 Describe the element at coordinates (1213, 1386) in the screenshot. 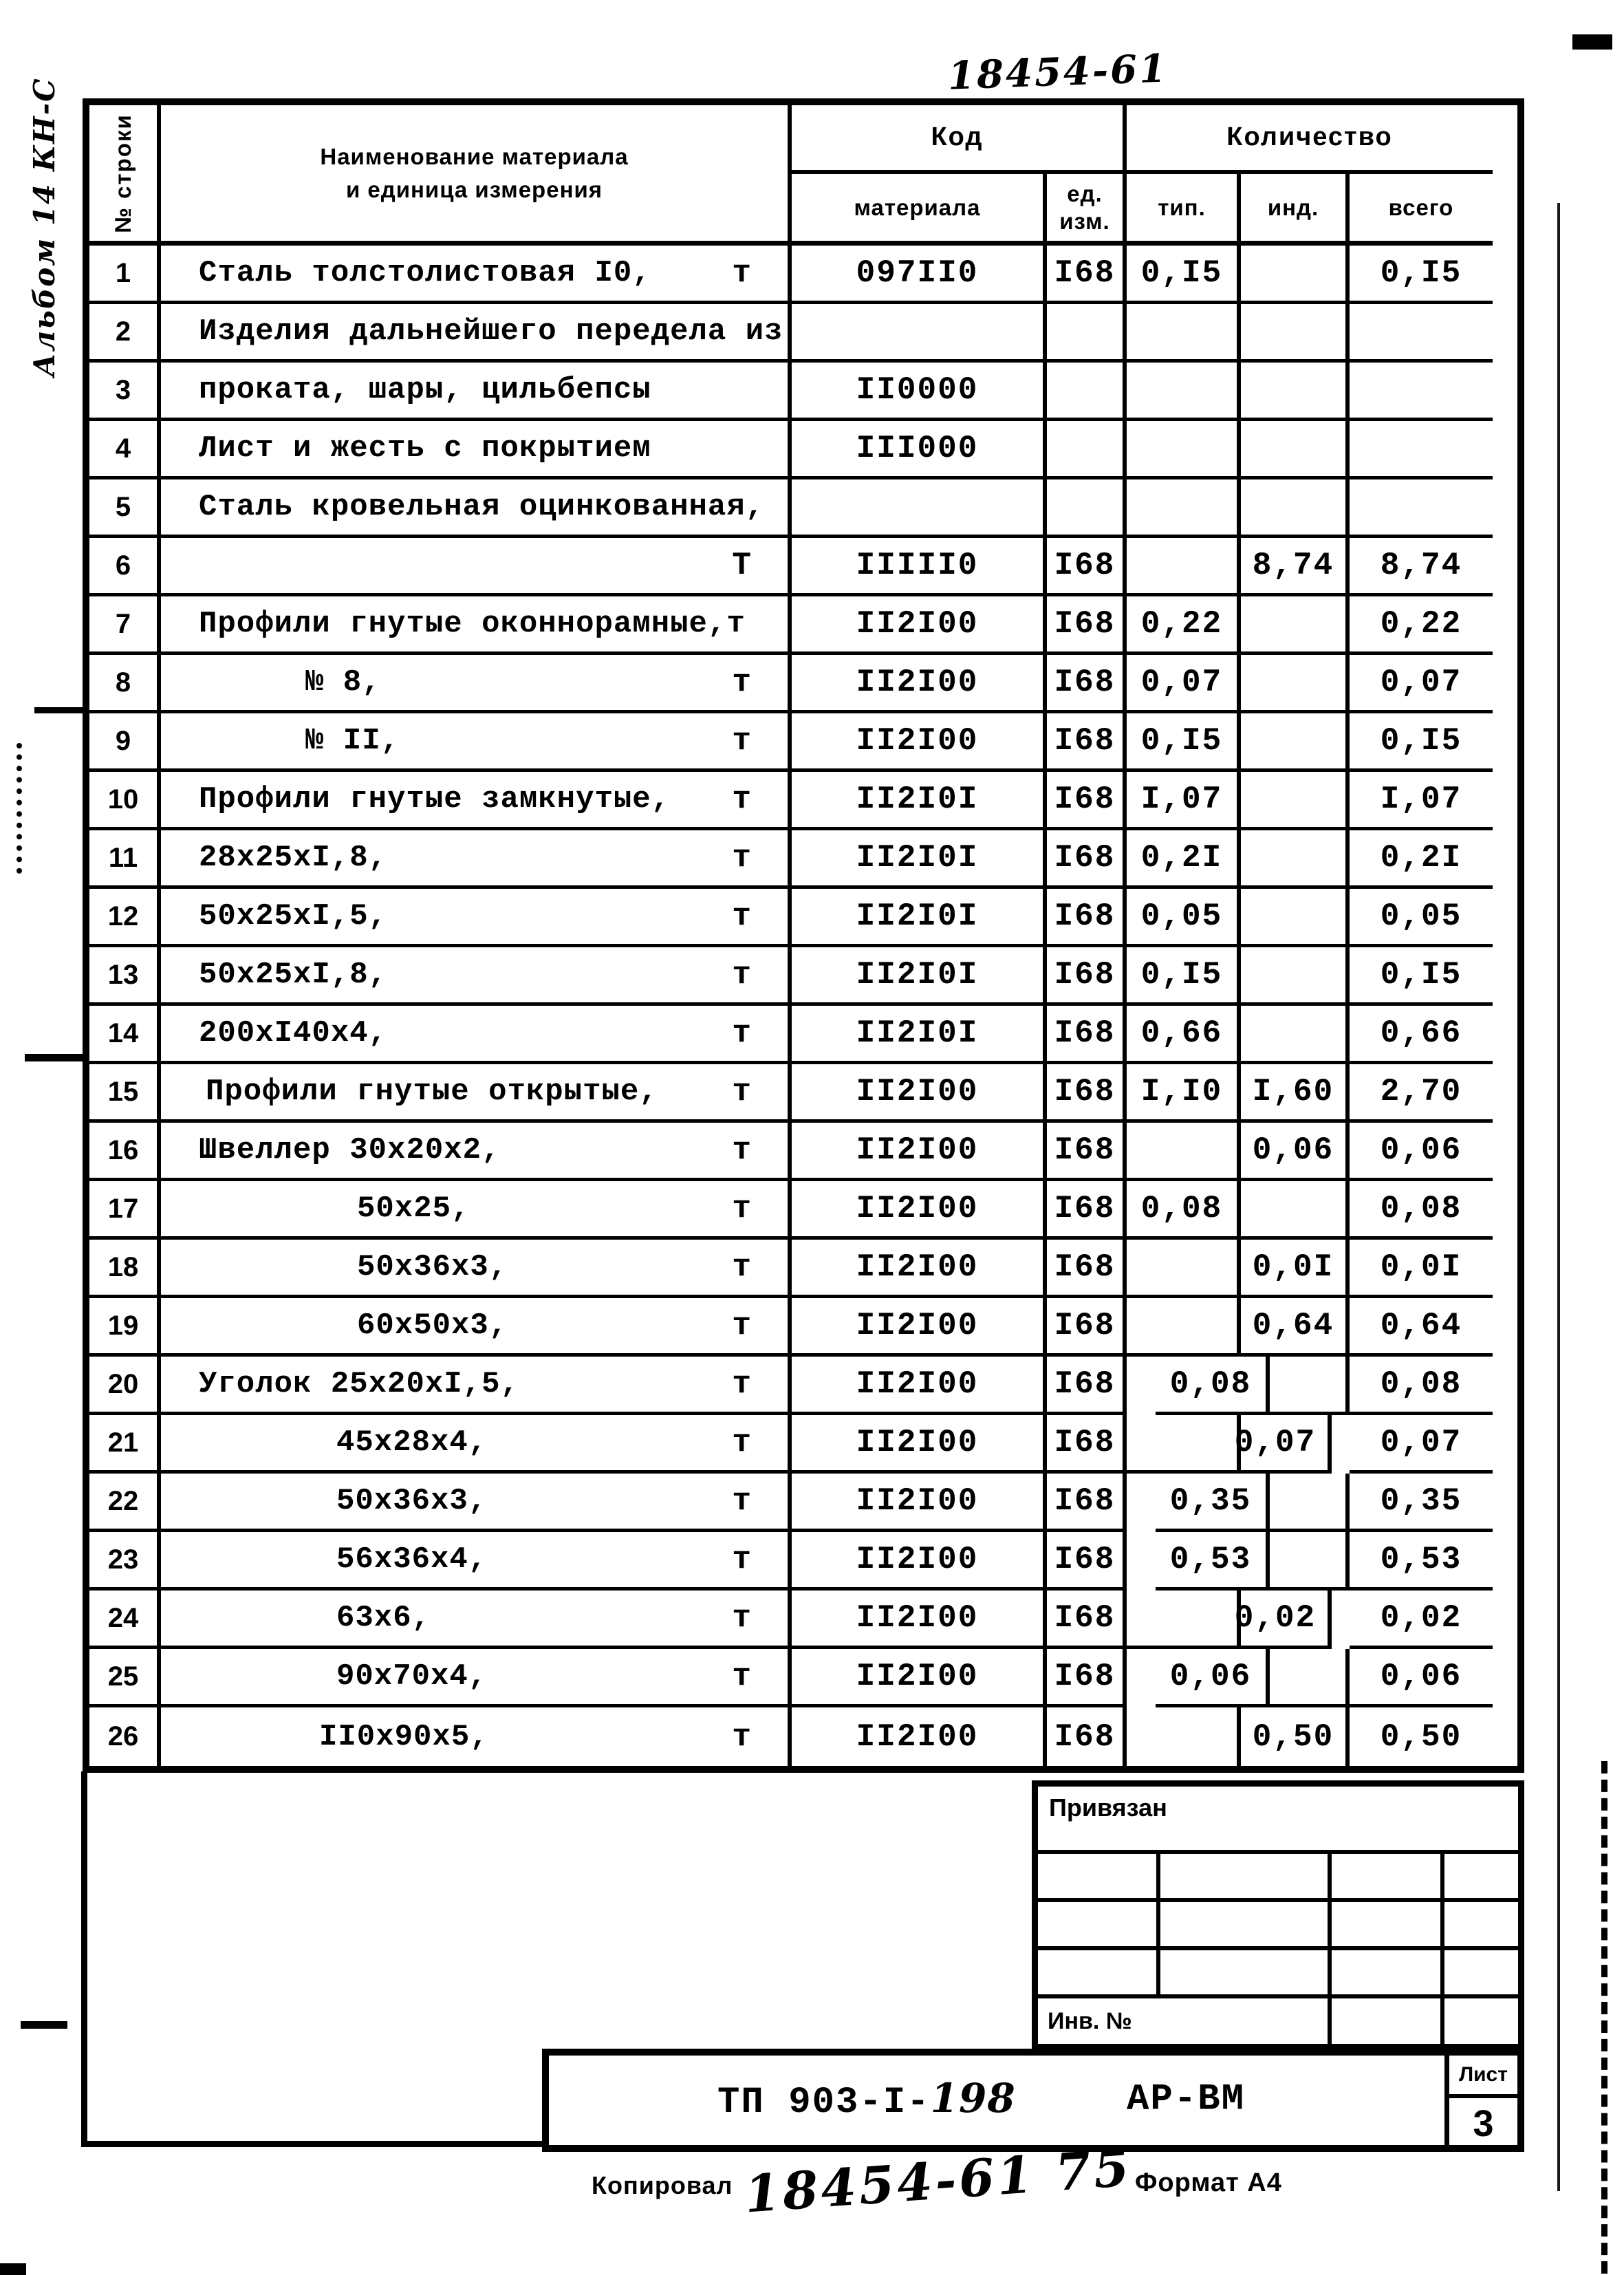

I see `qty-tip-cell: 0,08` at that location.